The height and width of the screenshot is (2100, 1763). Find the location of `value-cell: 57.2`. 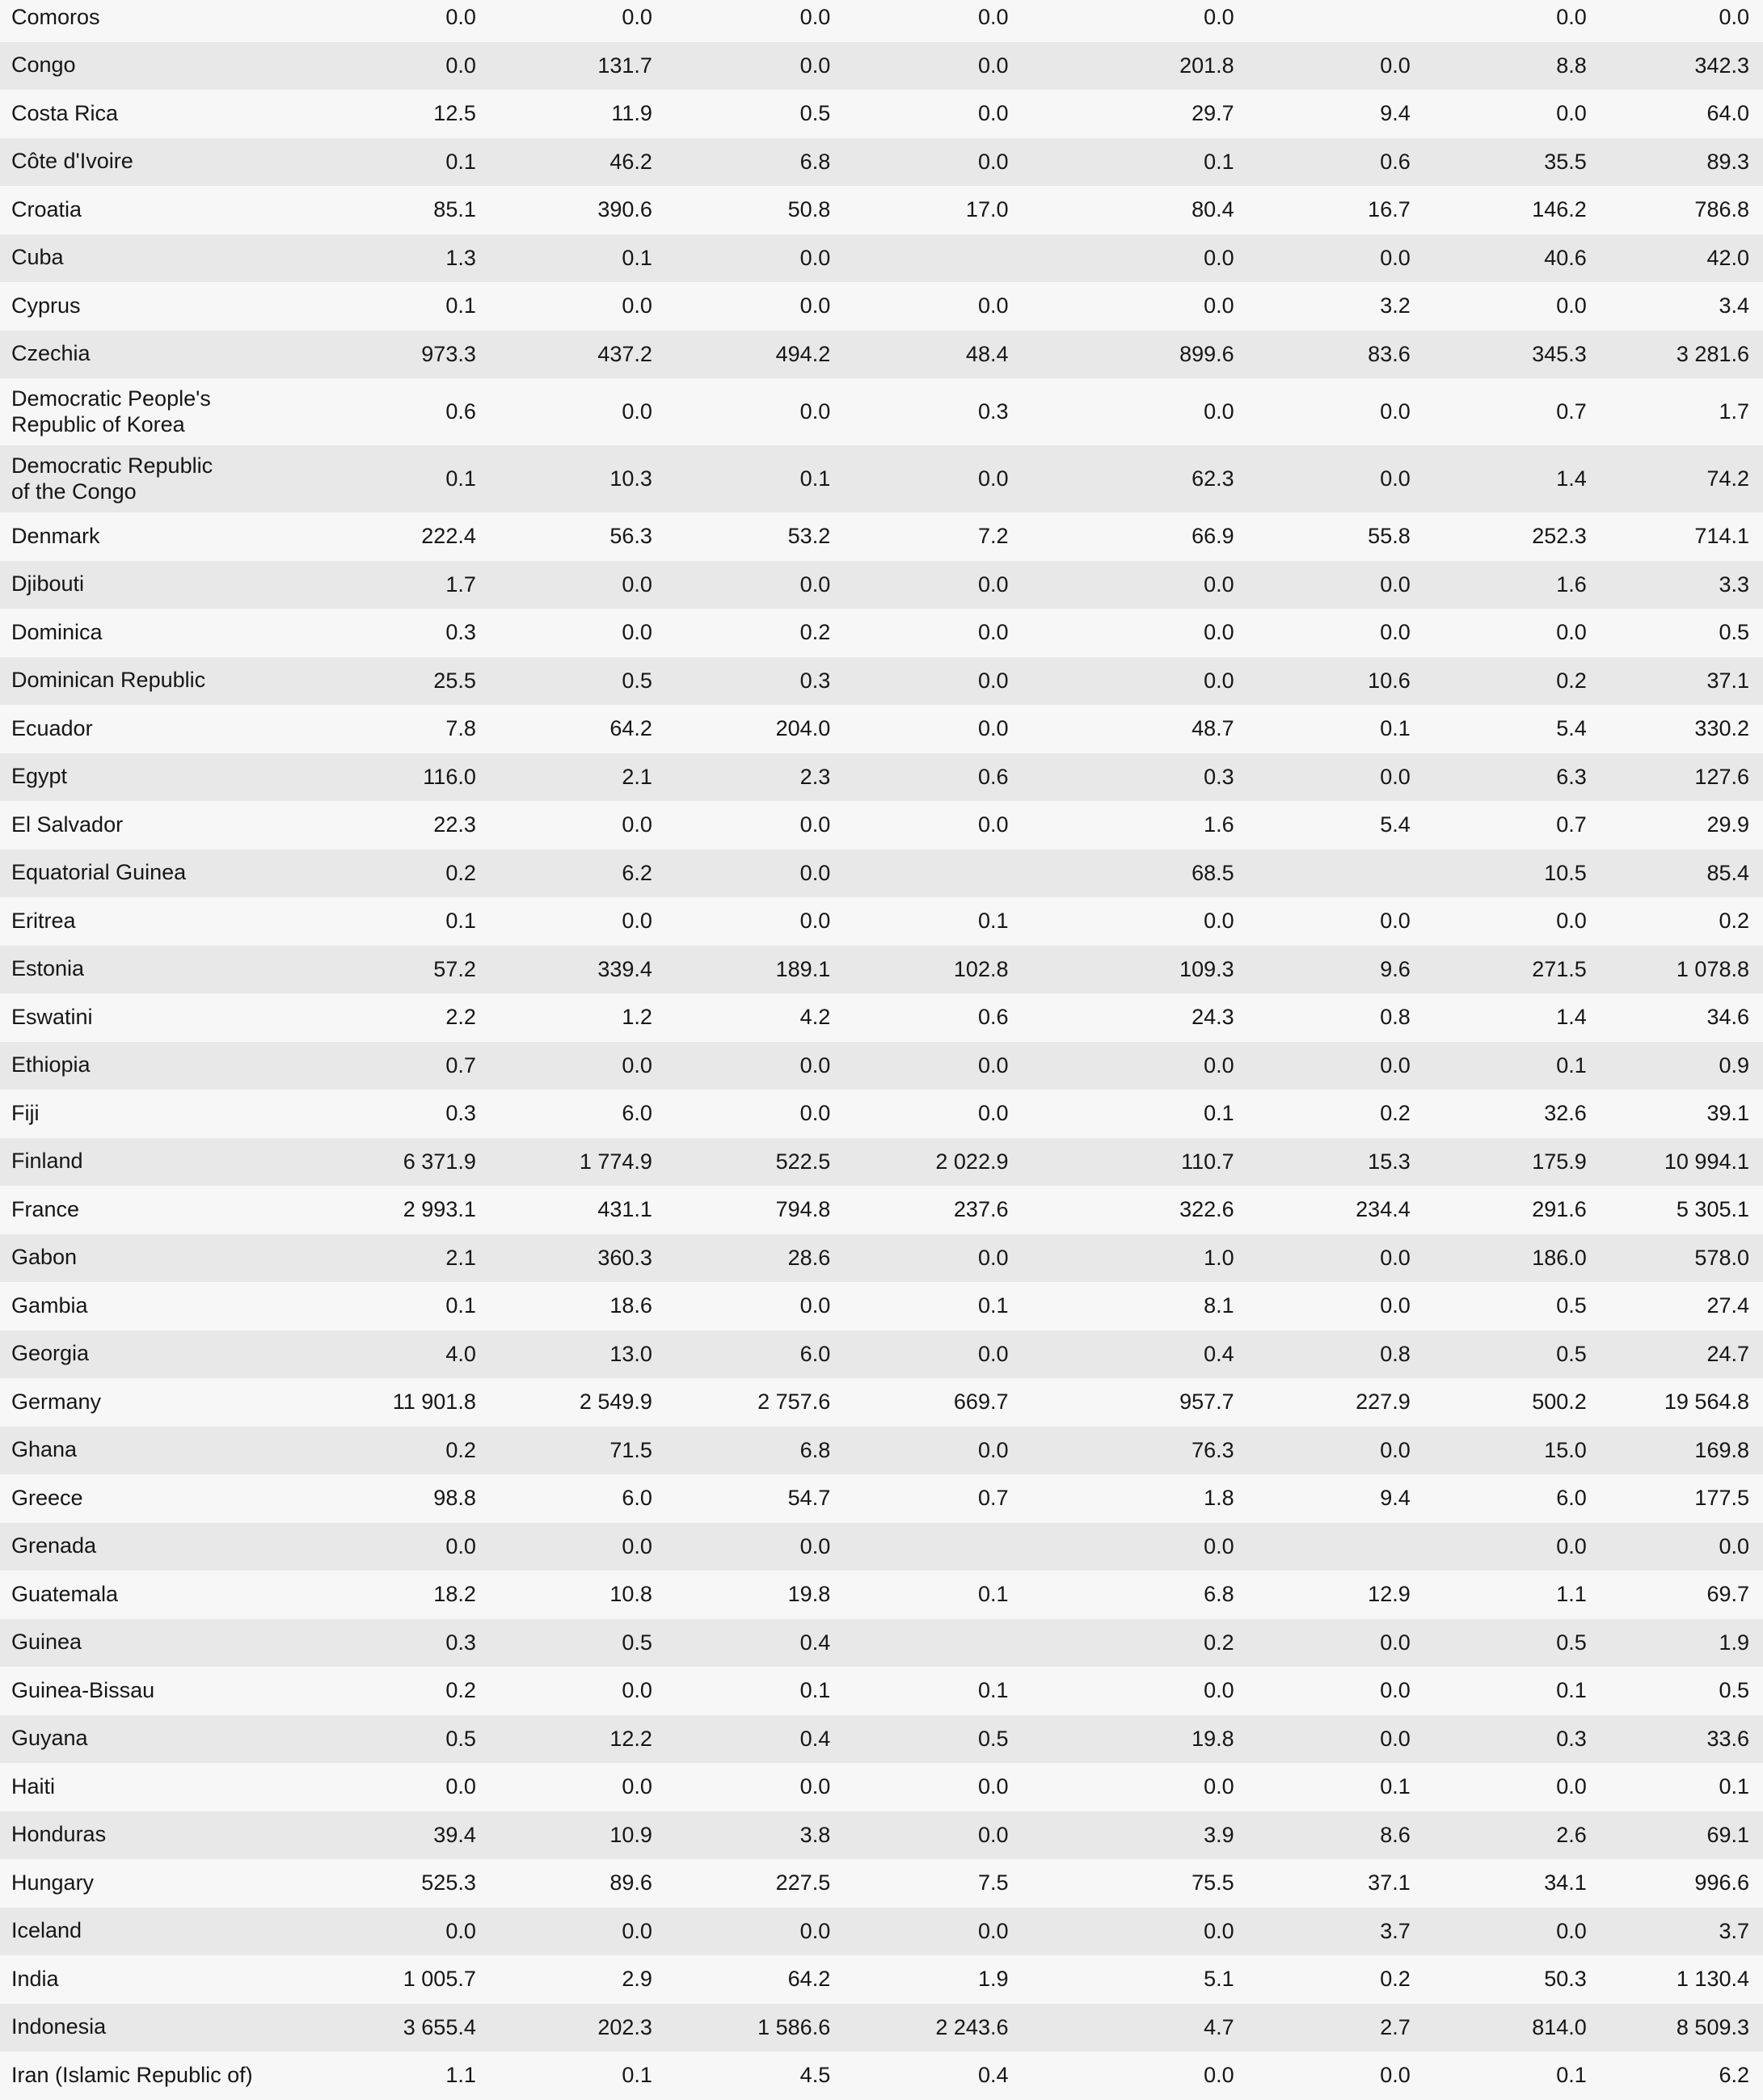

value-cell: 57.2 is located at coordinates (454, 968).